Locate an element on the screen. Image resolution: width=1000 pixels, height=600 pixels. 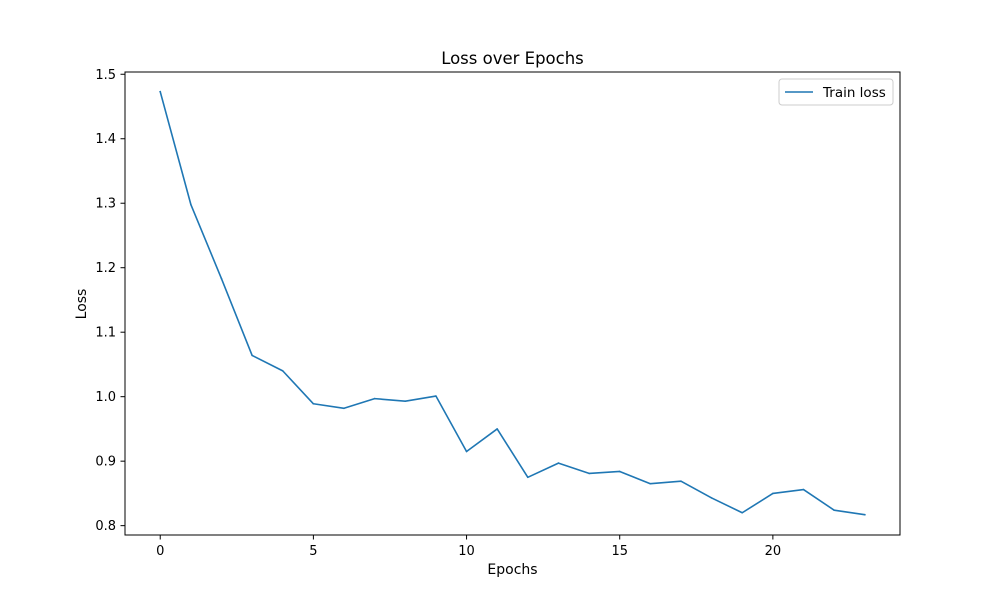
x-tick-label: 0 is located at coordinates (160, 551).